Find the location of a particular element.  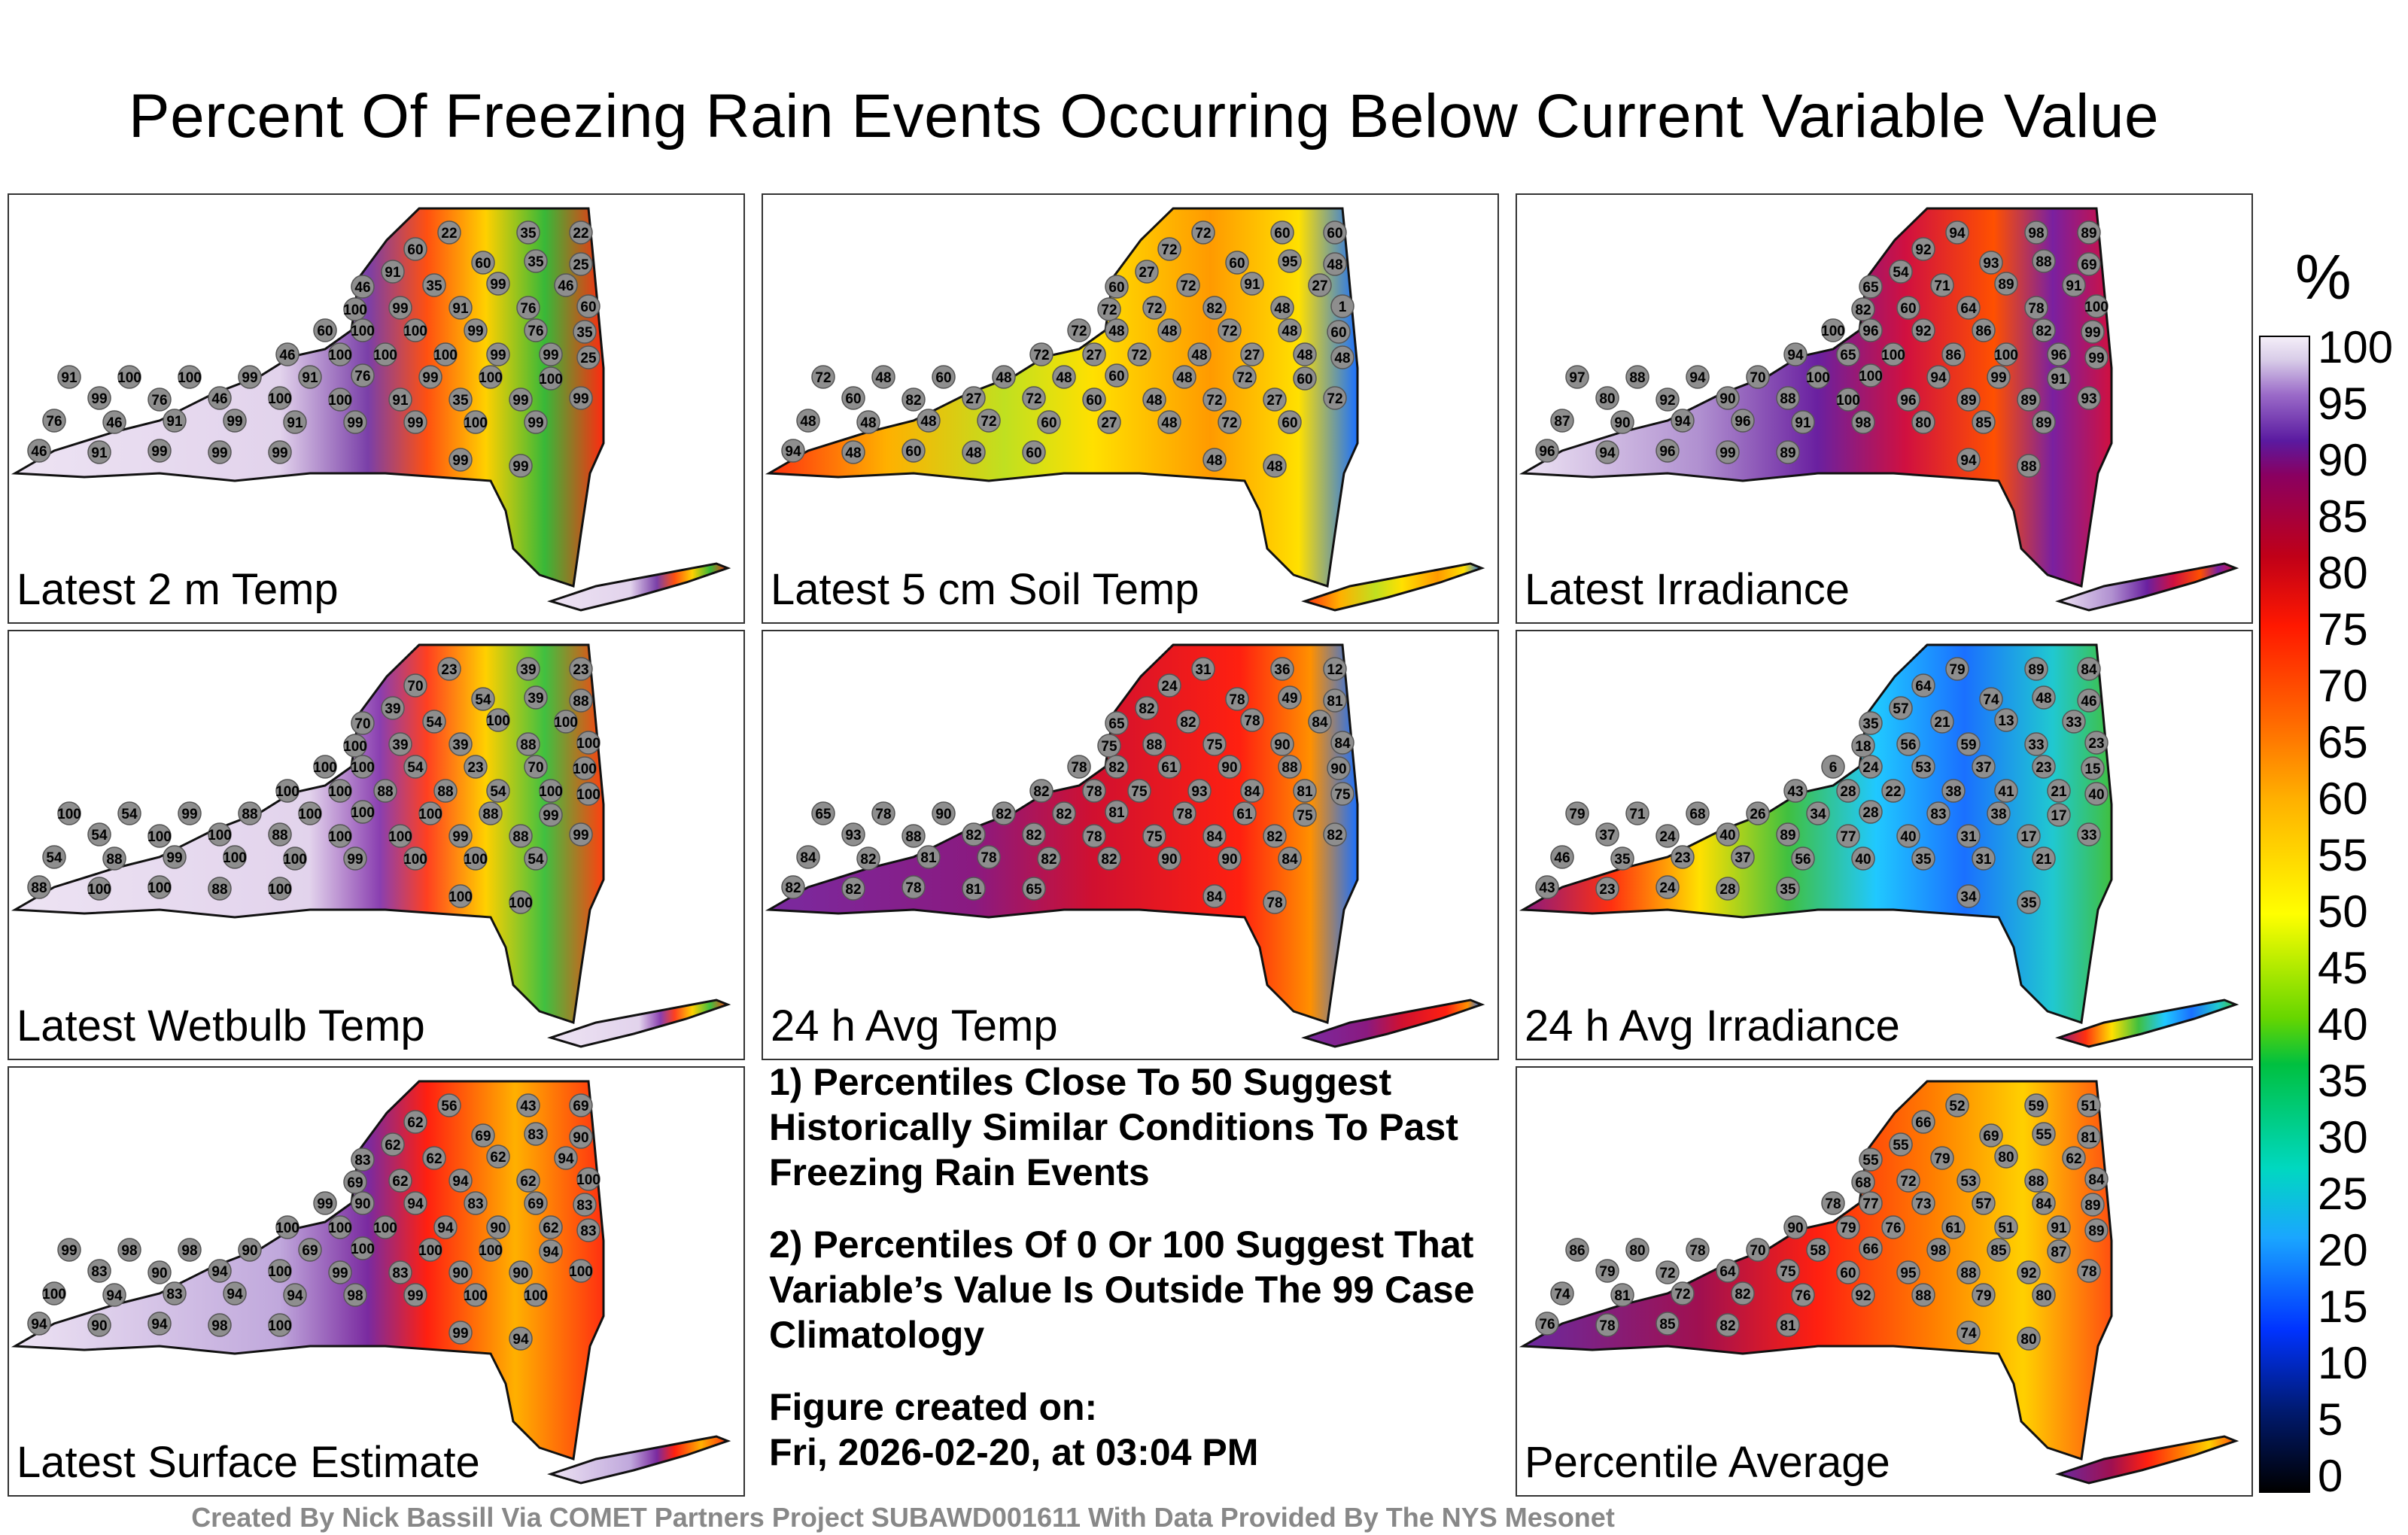

station-value: 82 is located at coordinates (1033, 835).